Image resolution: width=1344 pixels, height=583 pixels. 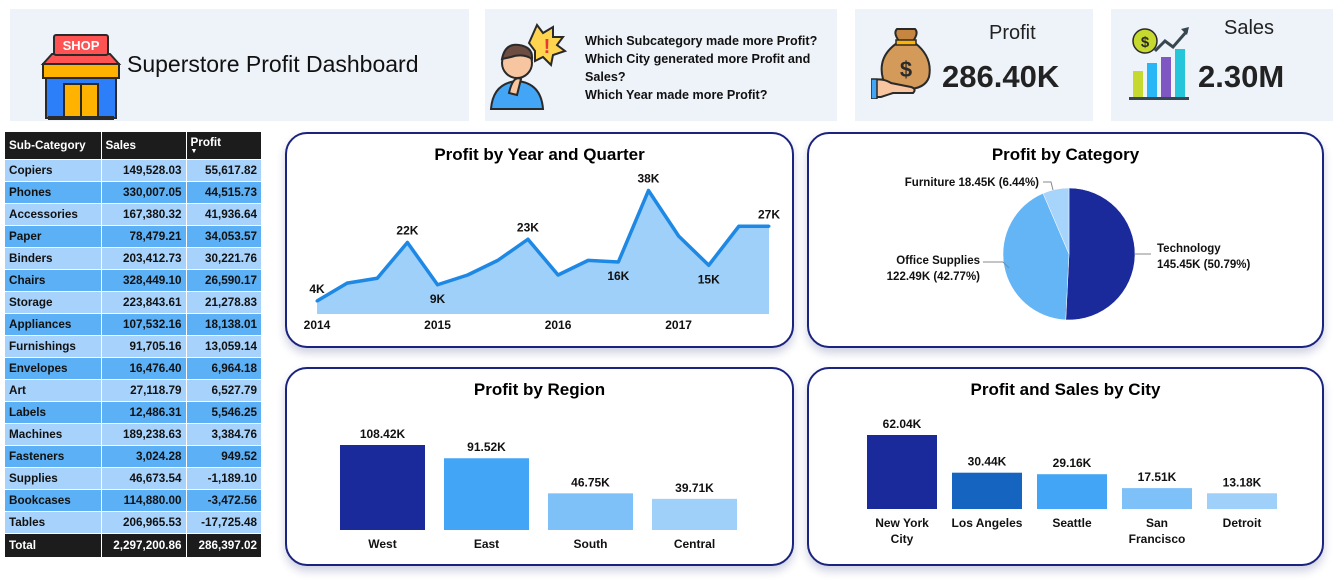 What do you see at coordinates (709, 279) in the screenshot?
I see `data-label: 15K` at bounding box center [709, 279].